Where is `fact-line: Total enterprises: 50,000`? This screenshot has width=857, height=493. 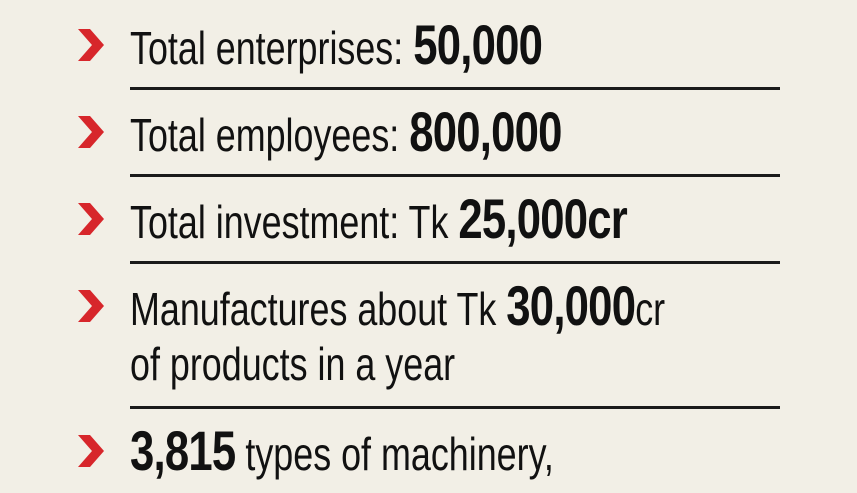 fact-line: Total enterprises: 50,000 is located at coordinates (383, 44).